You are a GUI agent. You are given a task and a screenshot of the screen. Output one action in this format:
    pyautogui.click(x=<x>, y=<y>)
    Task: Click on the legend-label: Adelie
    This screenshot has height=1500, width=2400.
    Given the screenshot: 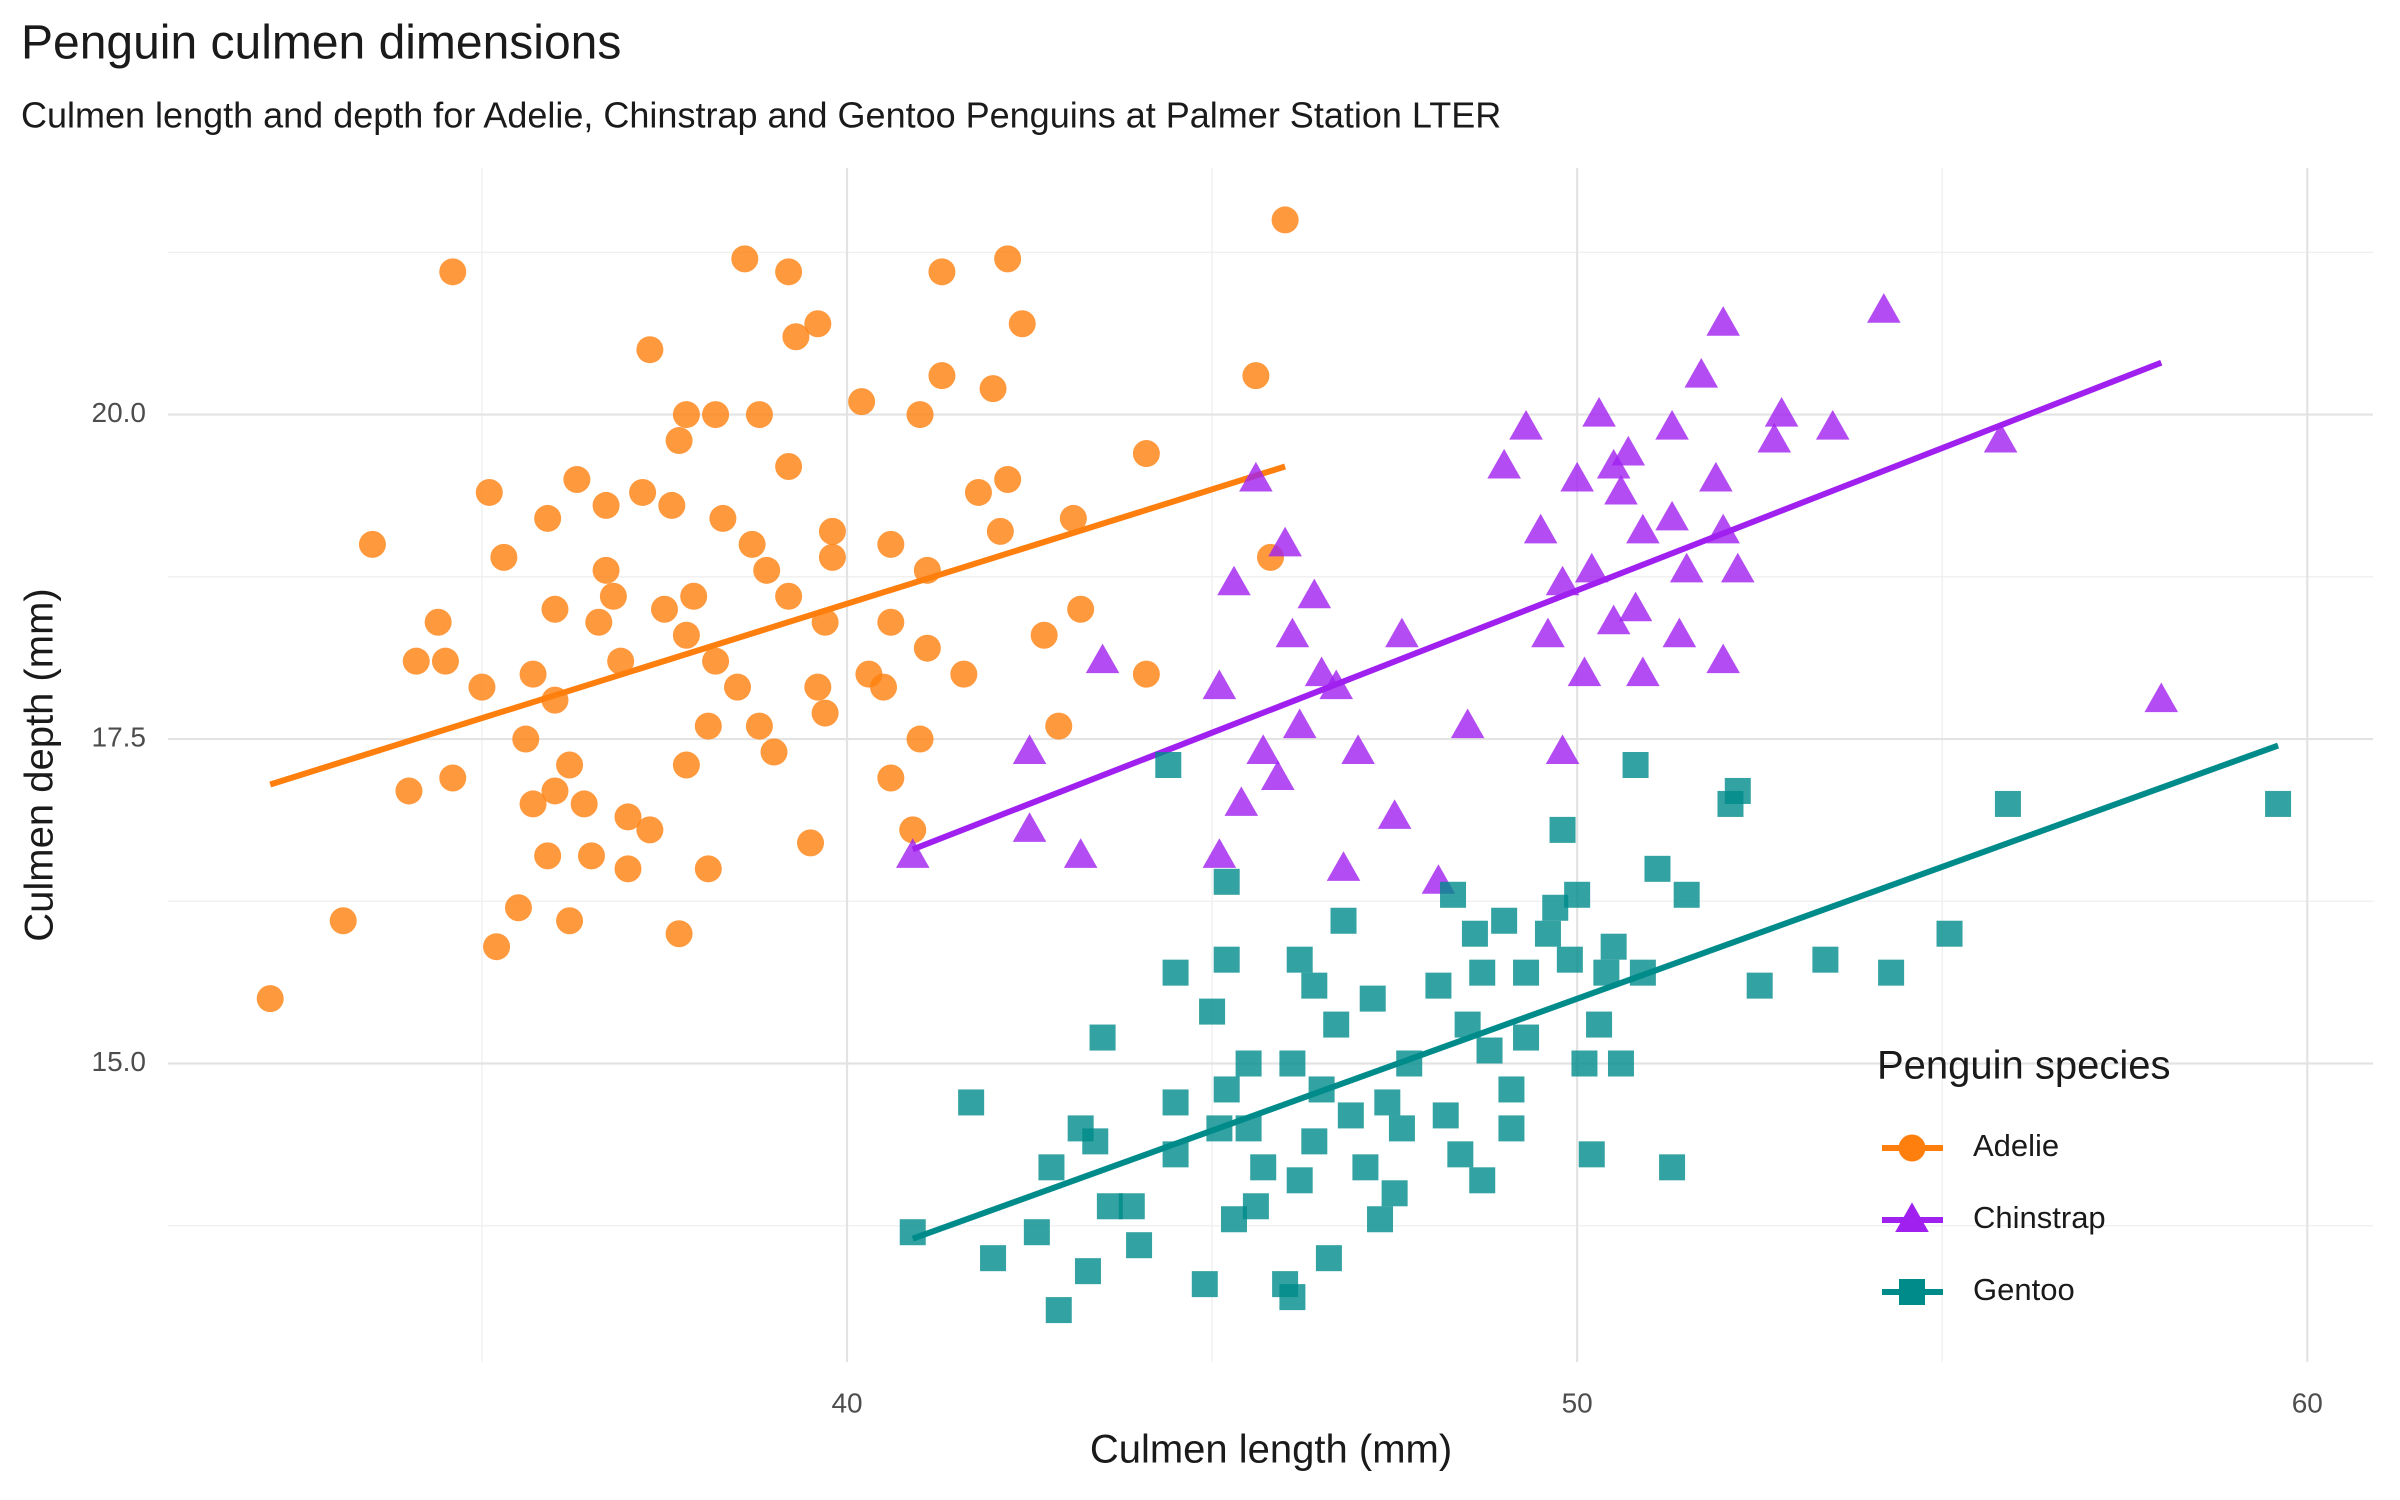 What is the action you would take?
    pyautogui.click(x=2016, y=1145)
    